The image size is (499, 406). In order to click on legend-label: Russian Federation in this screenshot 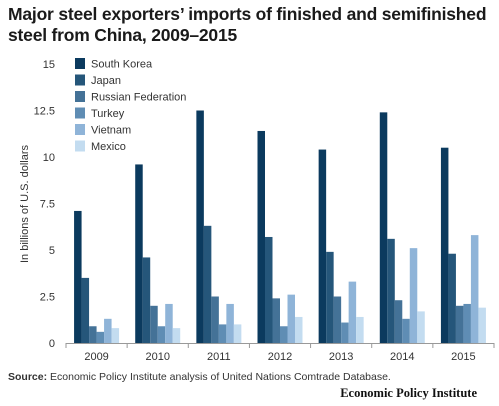, I will do `click(138, 98)`.